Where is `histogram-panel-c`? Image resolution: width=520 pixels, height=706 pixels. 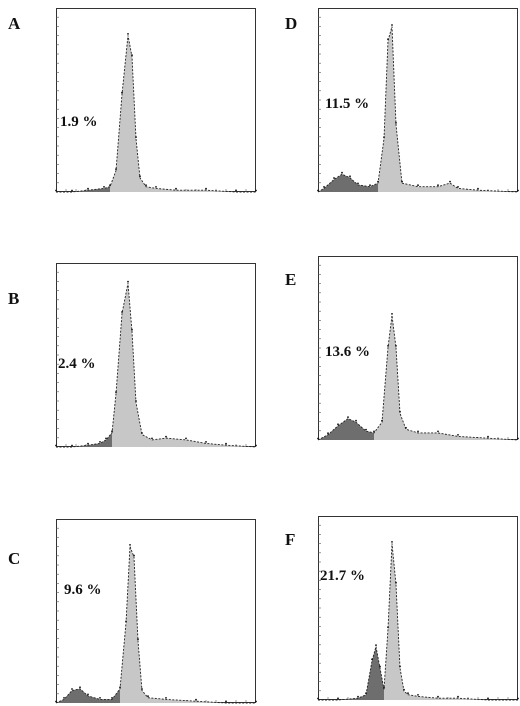 histogram-panel-c is located at coordinates (156, 611).